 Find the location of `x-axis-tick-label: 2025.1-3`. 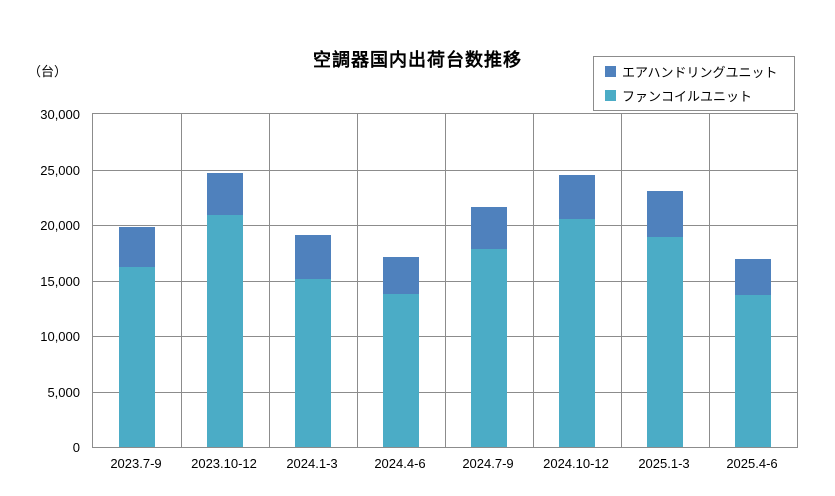

x-axis-tick-label: 2025.1-3 is located at coordinates (664, 463).